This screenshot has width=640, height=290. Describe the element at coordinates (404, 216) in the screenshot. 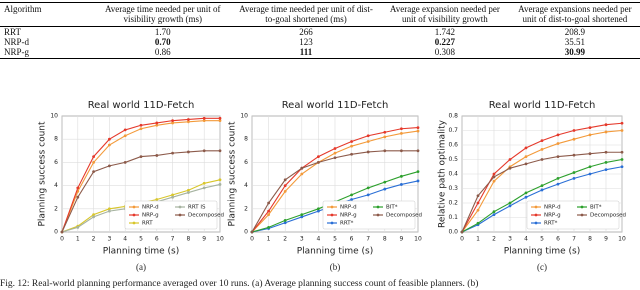

I see `legend-label: Decomposed` at that location.